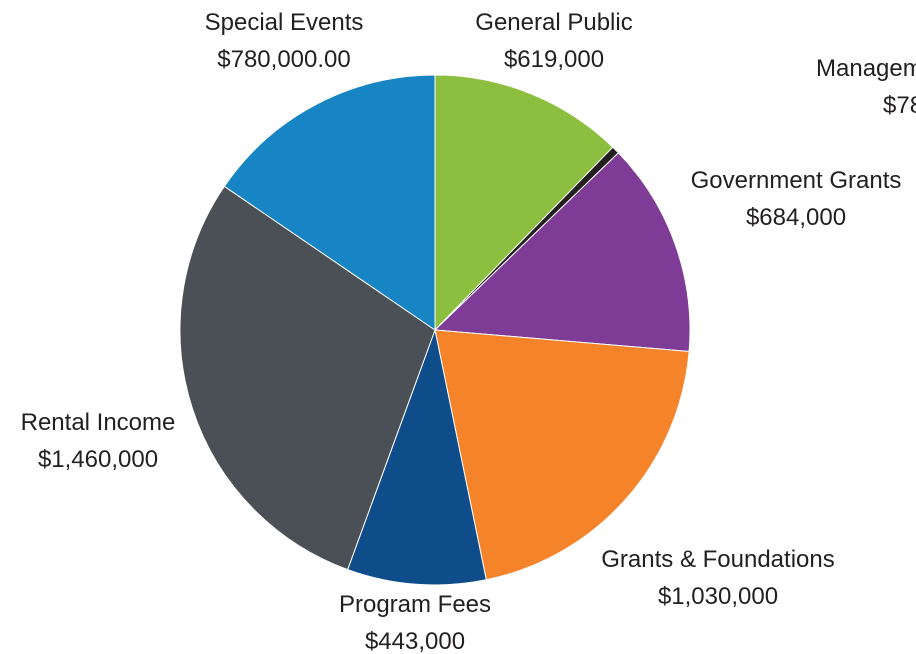 The width and height of the screenshot is (916, 654). Describe the element at coordinates (866, 68) in the screenshot. I see `label-management: Management` at that location.